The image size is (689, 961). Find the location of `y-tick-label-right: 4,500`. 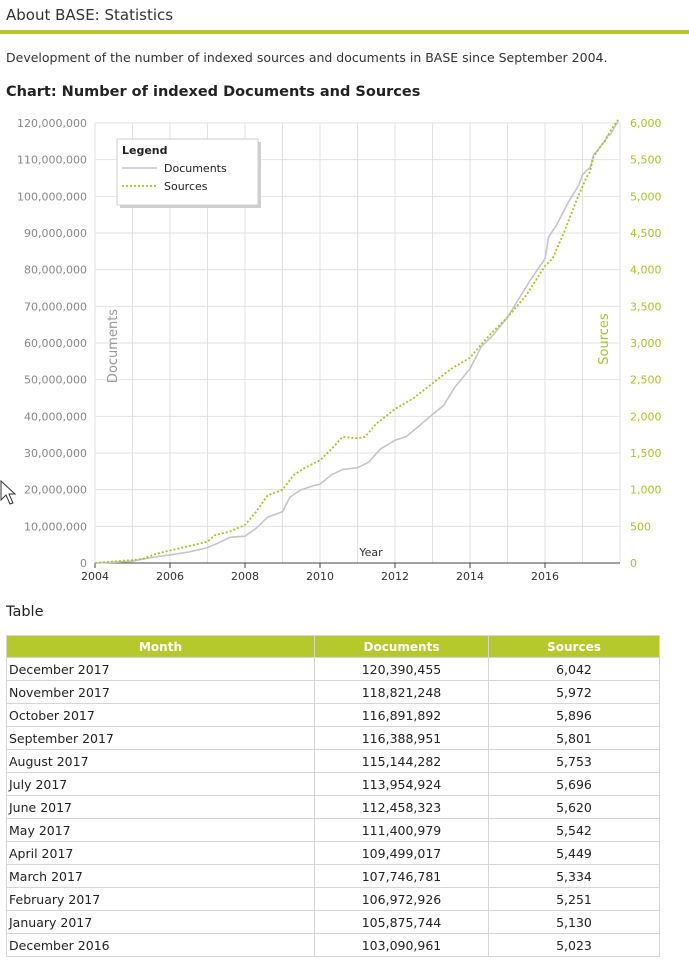

y-tick-label-right: 4,500 is located at coordinates (646, 233).